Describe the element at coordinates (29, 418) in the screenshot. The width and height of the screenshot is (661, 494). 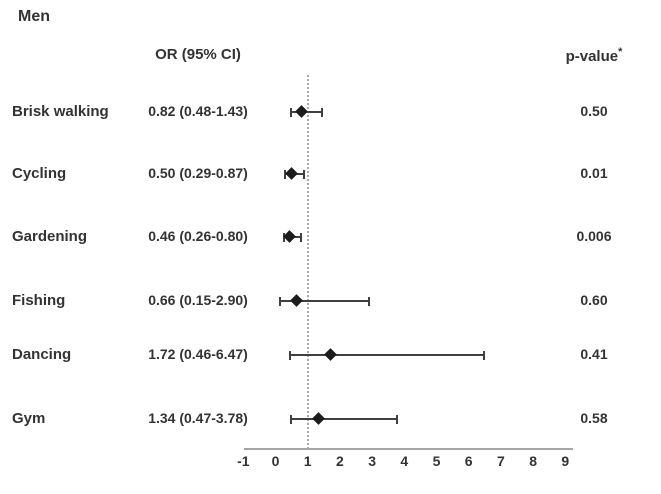
I see `row-label-gym: Gym` at that location.